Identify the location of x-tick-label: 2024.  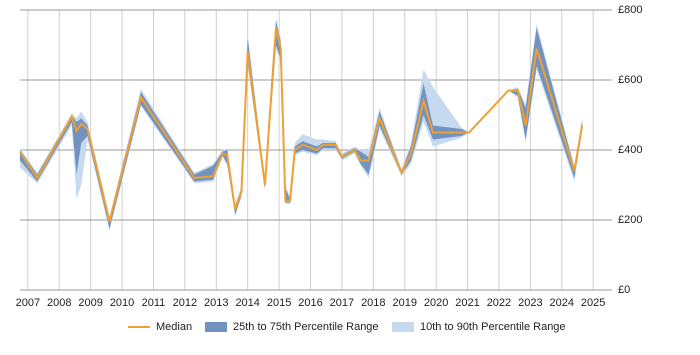
(562, 303).